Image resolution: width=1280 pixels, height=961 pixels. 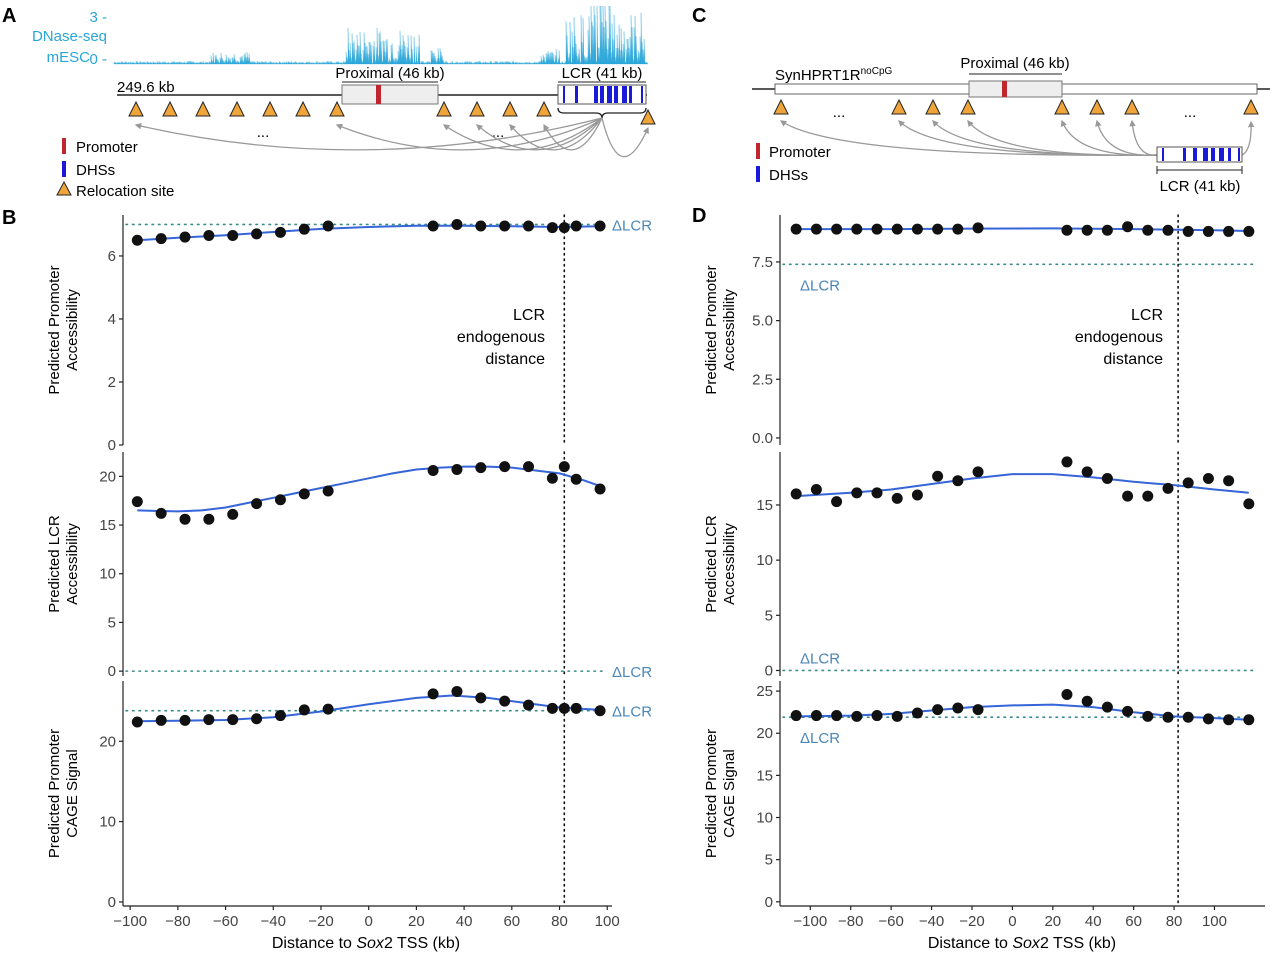 What do you see at coordinates (112, 622) in the screenshot?
I see `y-tick-label: 5` at bounding box center [112, 622].